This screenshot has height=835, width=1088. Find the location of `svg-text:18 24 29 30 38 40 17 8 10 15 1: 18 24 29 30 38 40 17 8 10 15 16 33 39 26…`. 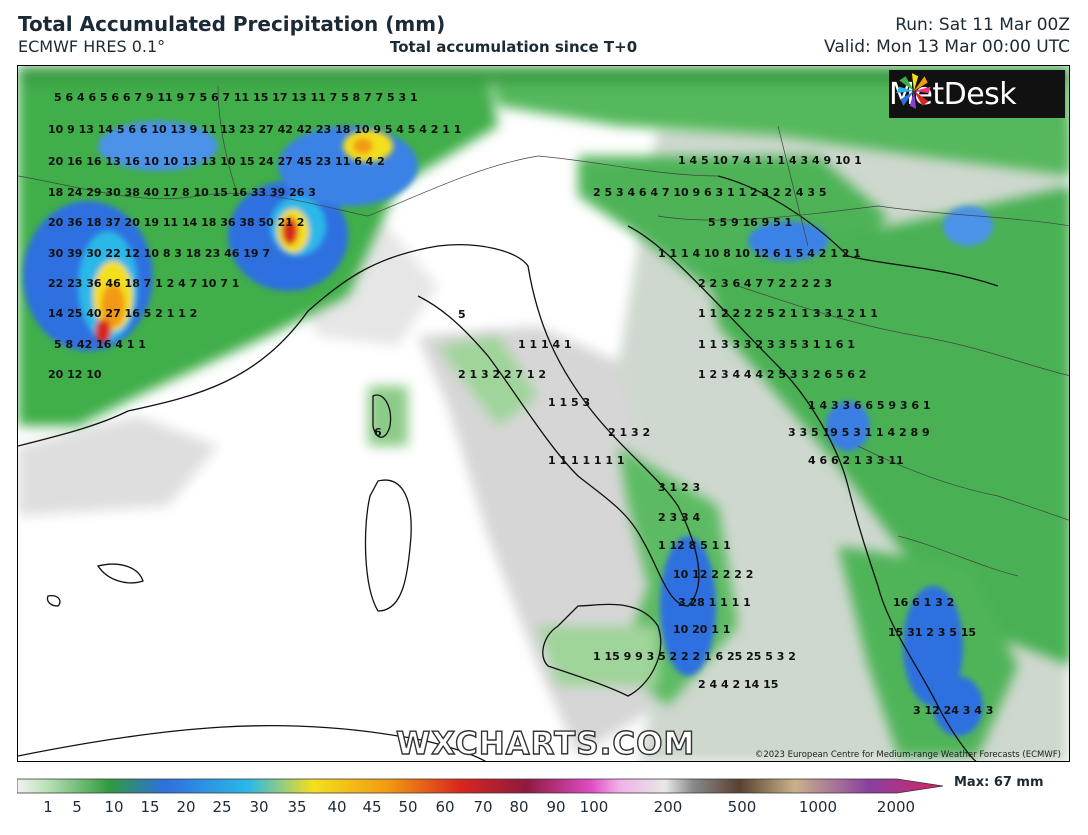

svg-text:18 24 29 30 38 40 17 8 10 15 1: 18 24 29 30 38 40 17 8 10 15 16 33 39 26… is located at coordinates (182, 192).